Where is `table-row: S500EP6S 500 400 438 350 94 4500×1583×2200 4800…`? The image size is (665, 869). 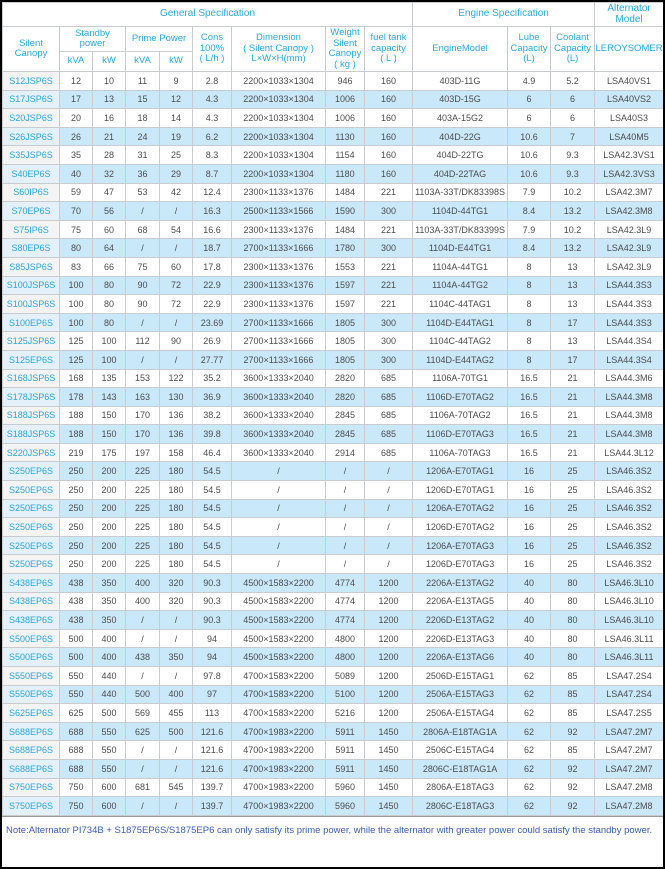 table-row: S500EP6S 500 400 438 350 94 4500×1583×2200 4800… is located at coordinates (332, 657).